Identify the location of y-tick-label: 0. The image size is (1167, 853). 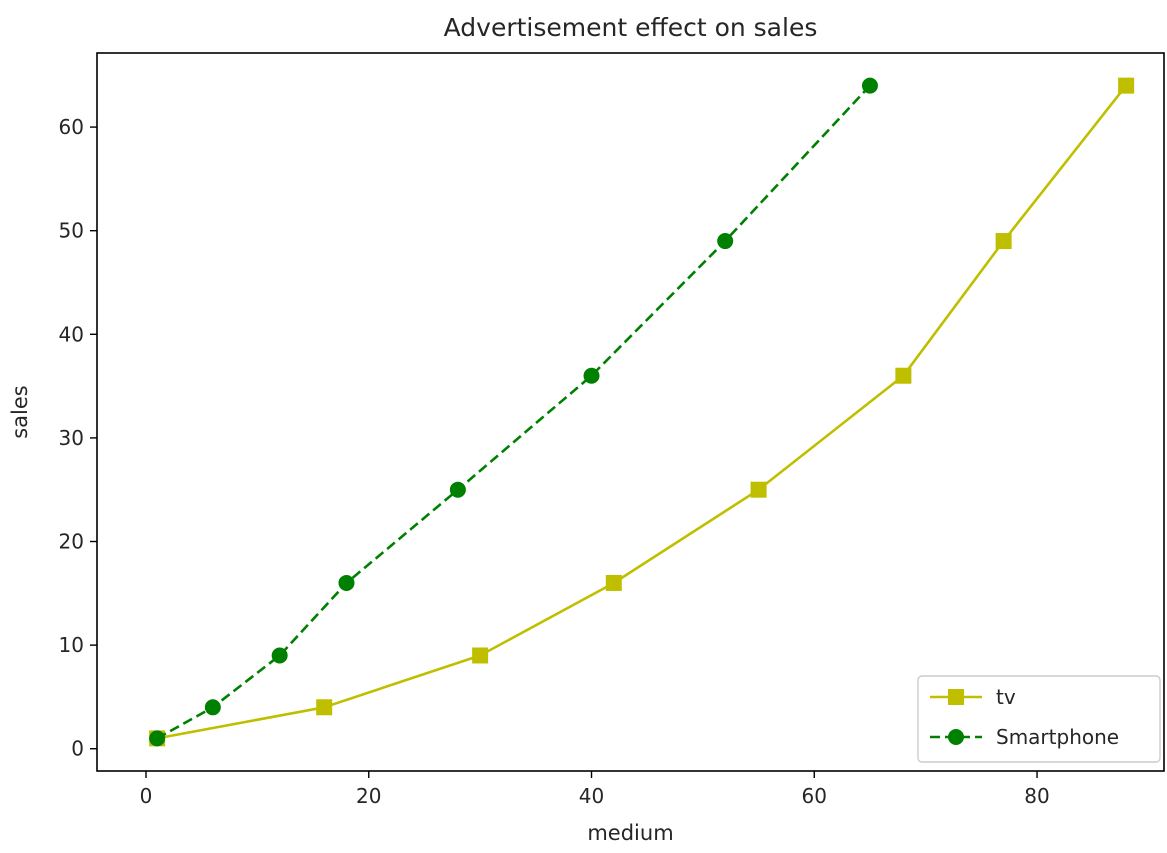
(77, 749).